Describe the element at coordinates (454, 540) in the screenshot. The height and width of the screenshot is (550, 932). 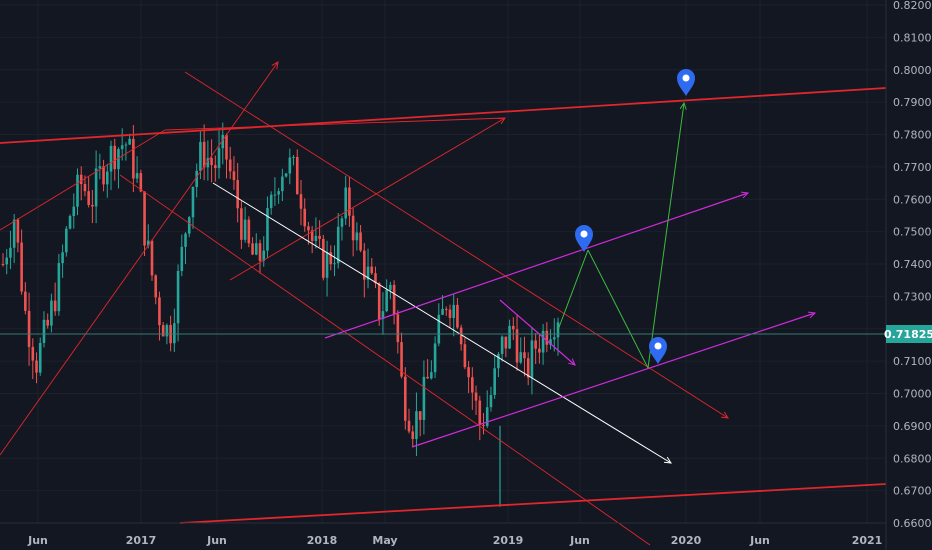
I see `x-axis: Jun 2017 Jun 2018 May 2019 Jun 2020 Jun 2021` at that location.